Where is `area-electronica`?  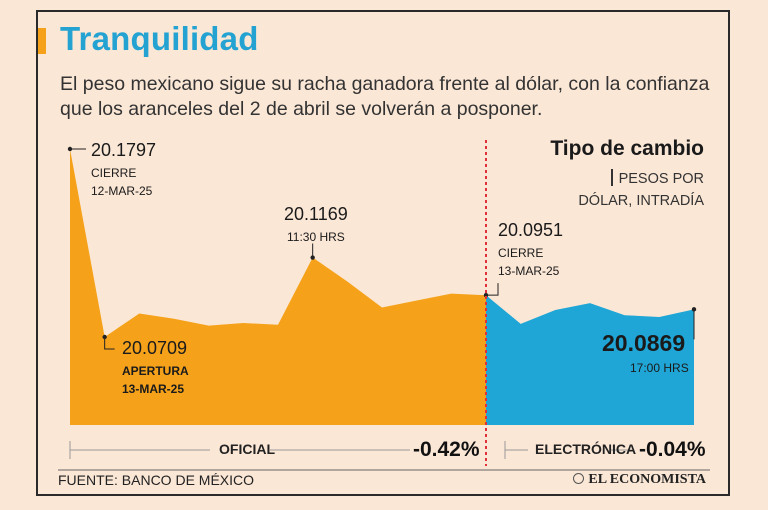 area-electronica is located at coordinates (590, 360).